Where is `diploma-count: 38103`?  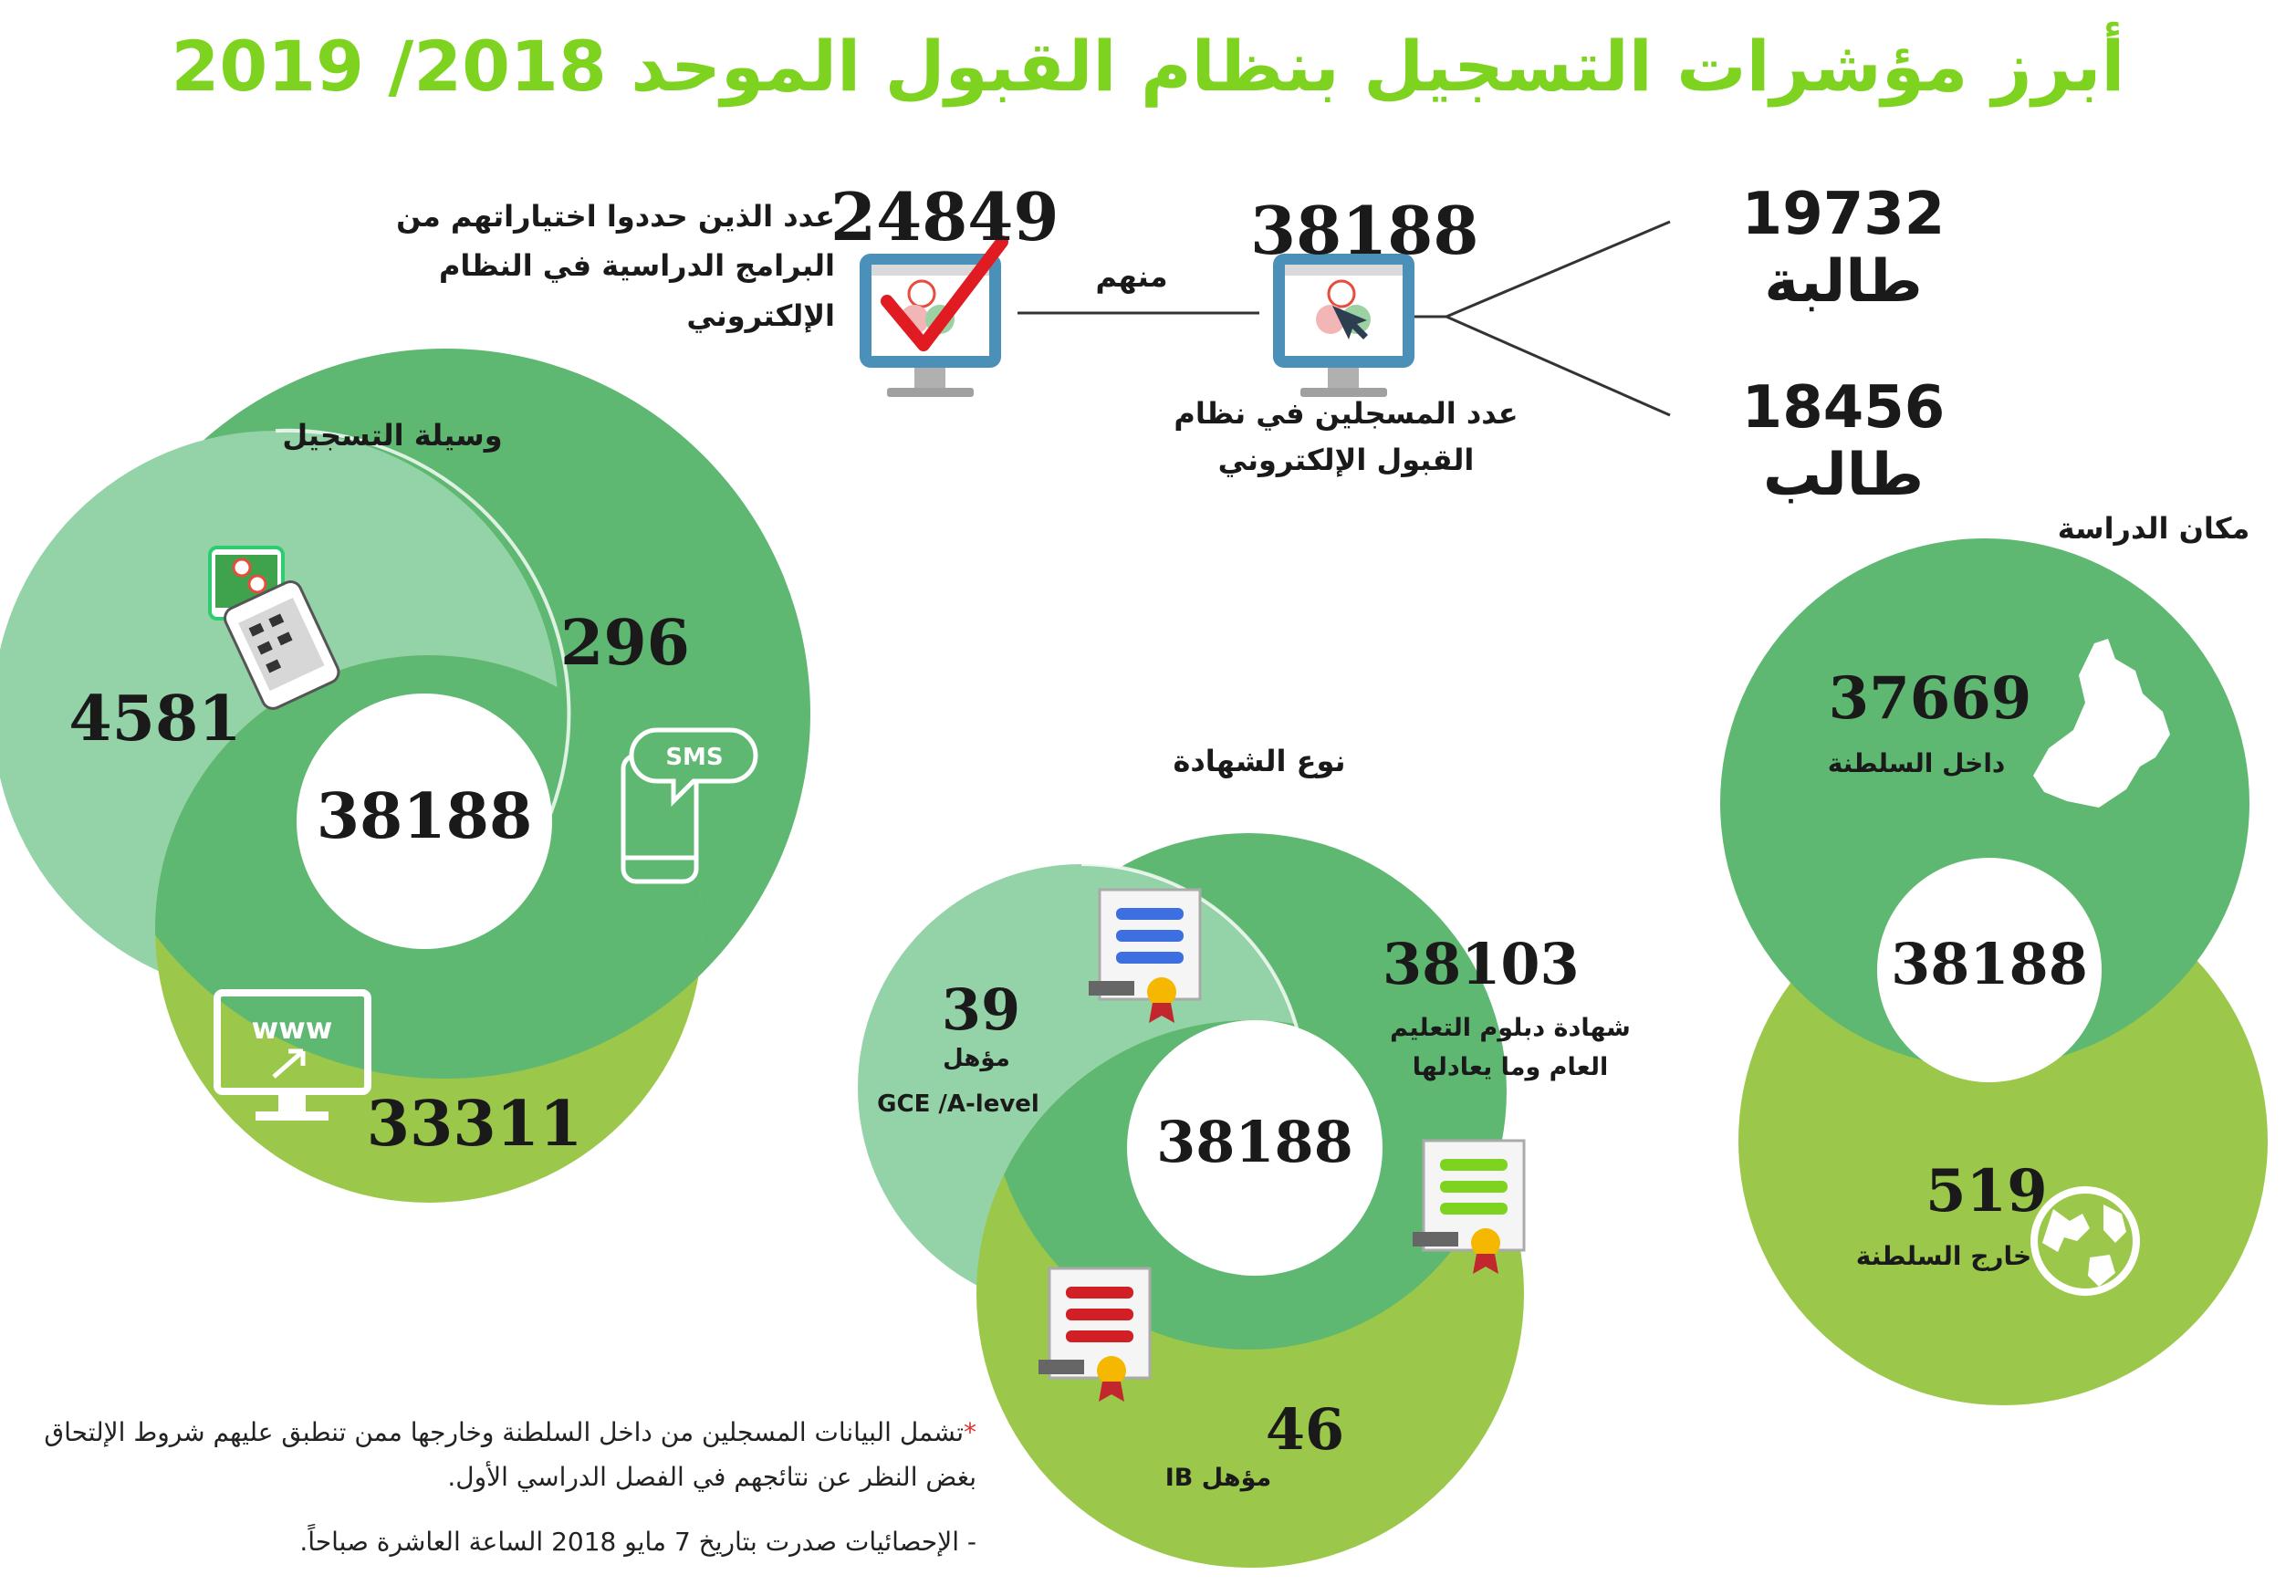
diploma-count: 38103 is located at coordinates (1481, 964).